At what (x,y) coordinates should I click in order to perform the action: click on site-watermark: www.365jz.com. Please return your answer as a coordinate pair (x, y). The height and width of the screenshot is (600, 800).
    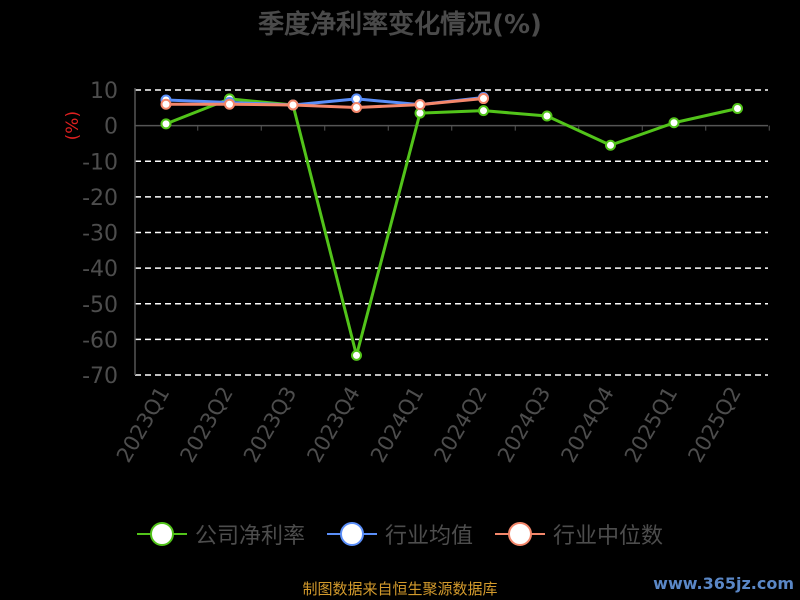
    Looking at the image, I should click on (723, 583).